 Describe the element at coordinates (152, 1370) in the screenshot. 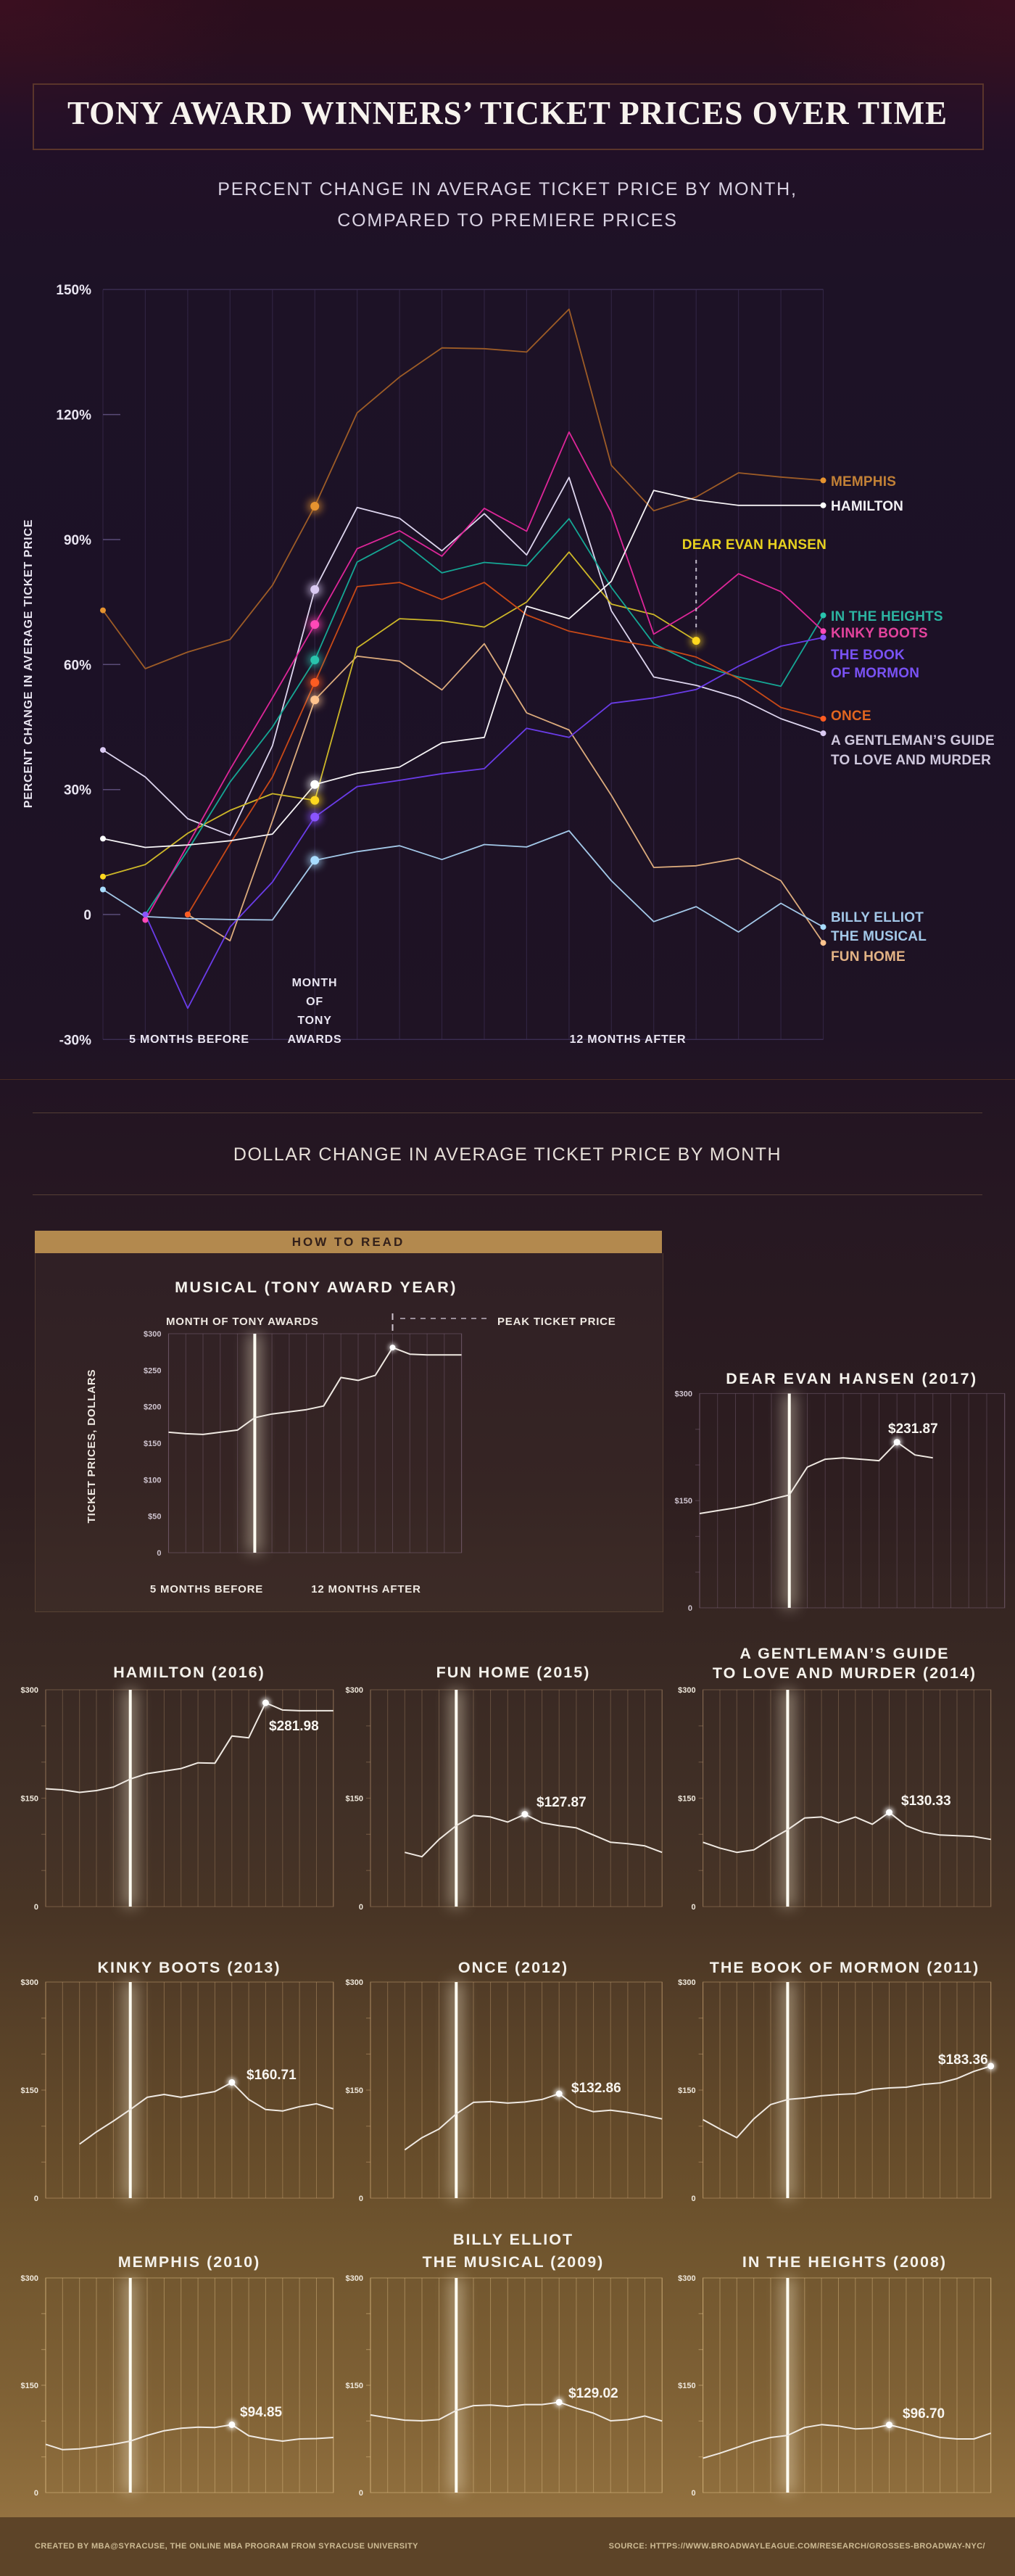

I see `svg-text: $250` at that location.